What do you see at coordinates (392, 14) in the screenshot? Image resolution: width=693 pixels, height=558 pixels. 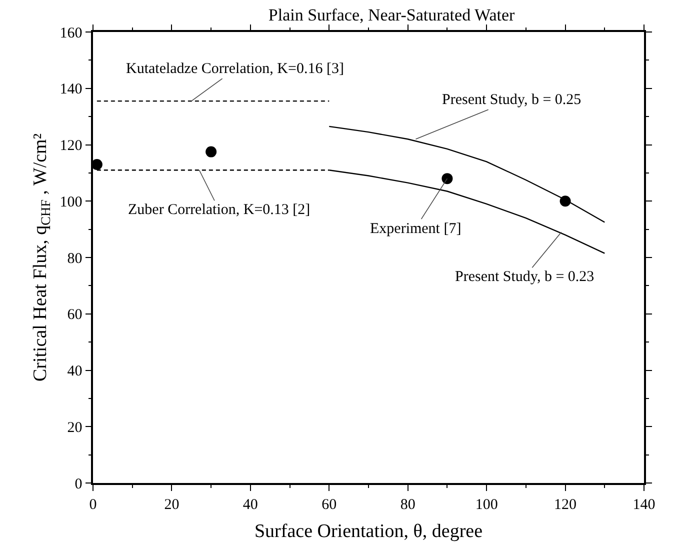 I see `chart-title: Plain Surface, Near-Saturated Water` at bounding box center [392, 14].